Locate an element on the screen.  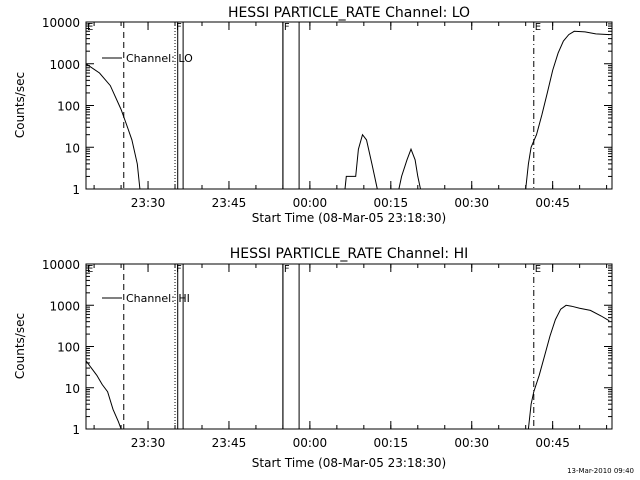
chart-title: HESSI PARTICLE_RATE Channel: HI is located at coordinates (349, 254).